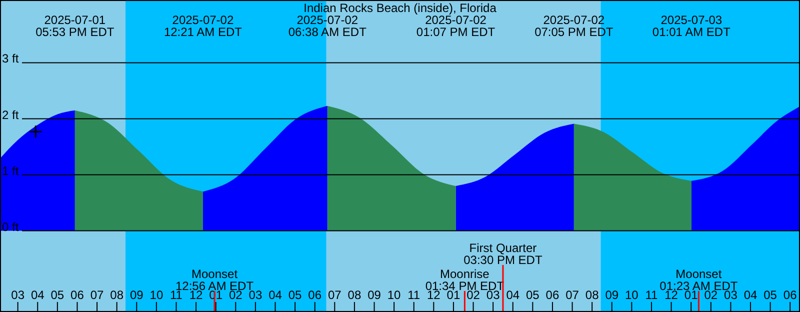 Image resolution: width=800 pixels, height=312 pixels. I want to click on annotation: 2025-07-01 05:53 PM EDT, so click(75, 26).